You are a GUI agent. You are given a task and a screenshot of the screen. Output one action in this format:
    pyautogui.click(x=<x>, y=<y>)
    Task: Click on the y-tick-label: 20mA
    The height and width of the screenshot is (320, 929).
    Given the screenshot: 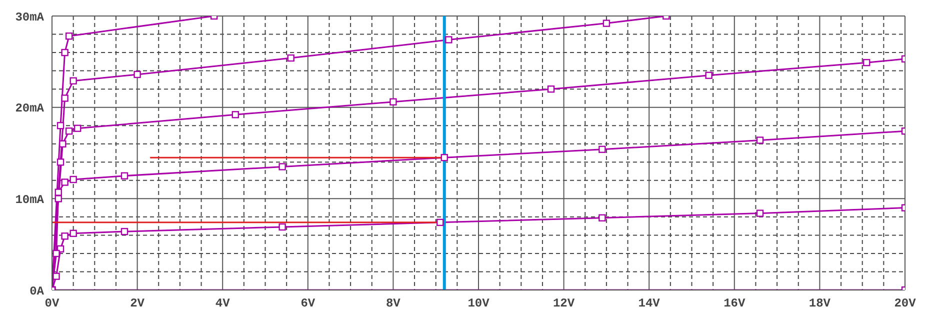 What is the action you would take?
    pyautogui.click(x=30, y=109)
    